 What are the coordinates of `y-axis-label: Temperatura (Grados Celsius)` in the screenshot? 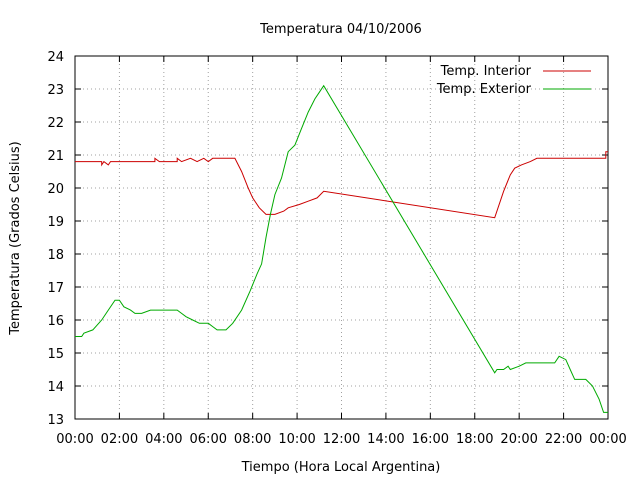 It's located at (15, 238).